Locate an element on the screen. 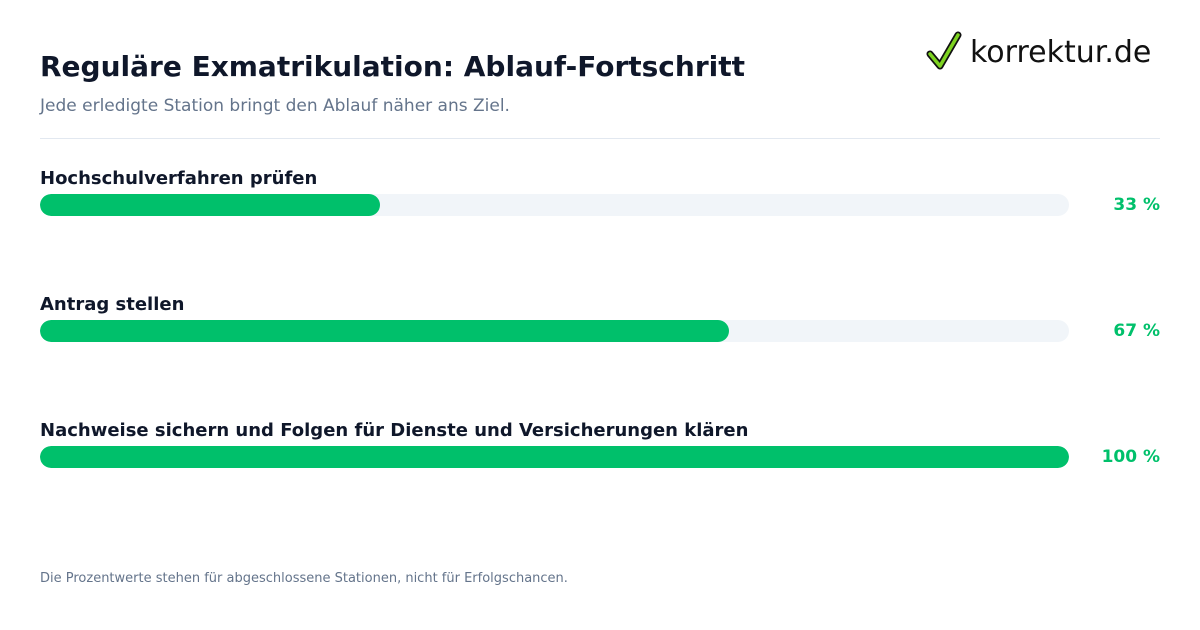 The width and height of the screenshot is (1200, 630). bar-label: Antrag stellen is located at coordinates (112, 304).